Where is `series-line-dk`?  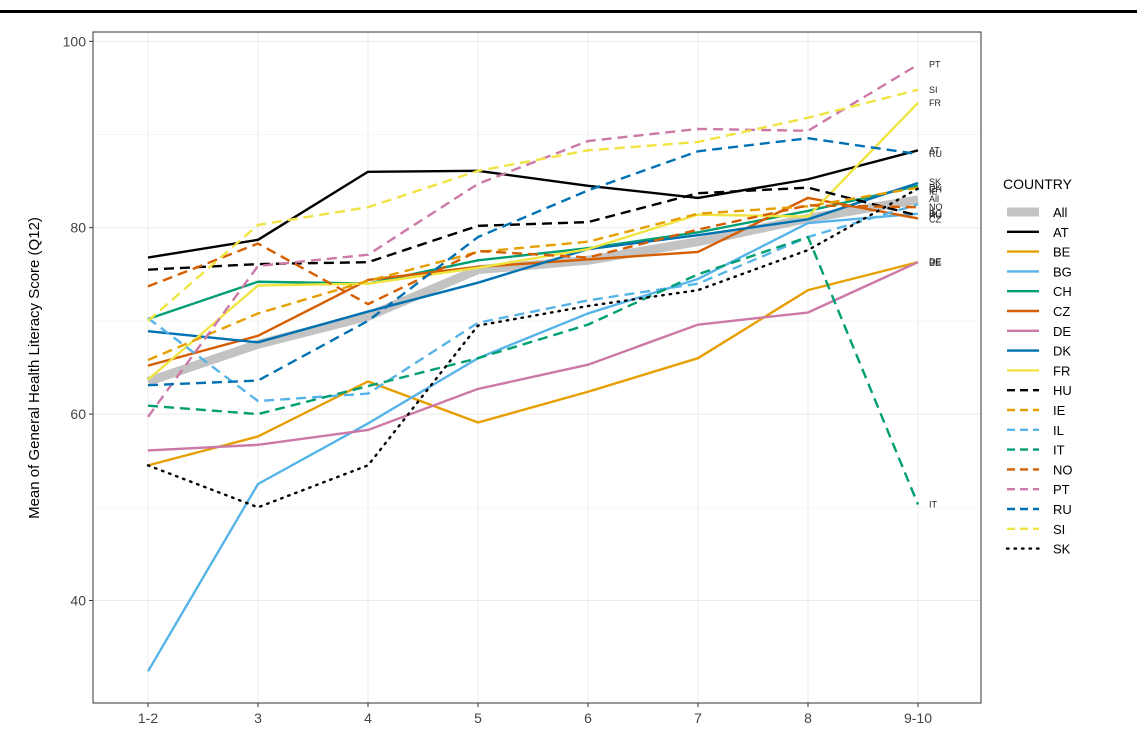 series-line-dk is located at coordinates (533, 262).